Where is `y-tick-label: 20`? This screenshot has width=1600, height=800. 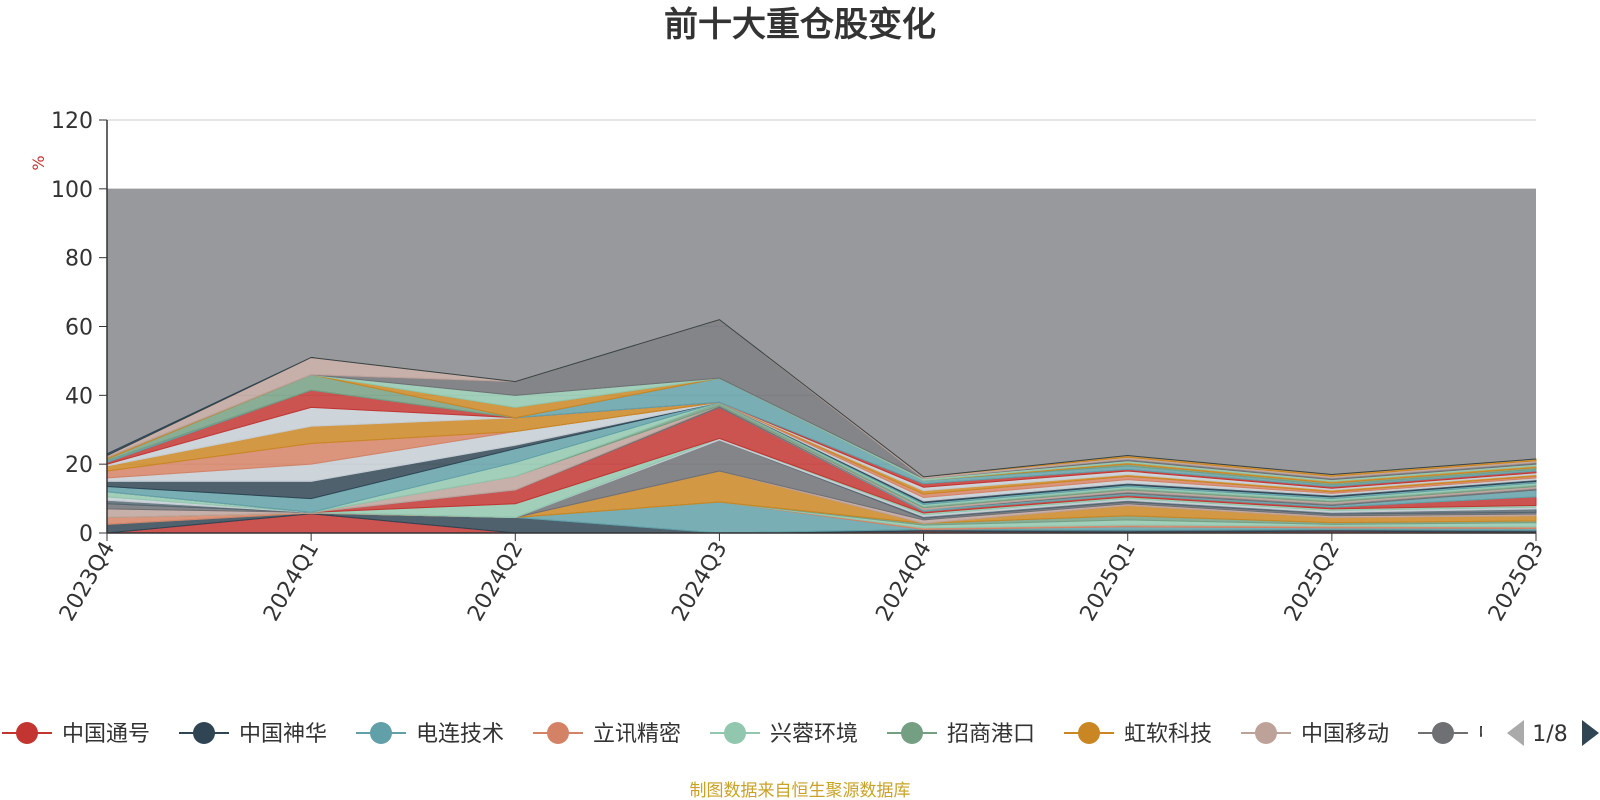 y-tick-label: 20 is located at coordinates (79, 465).